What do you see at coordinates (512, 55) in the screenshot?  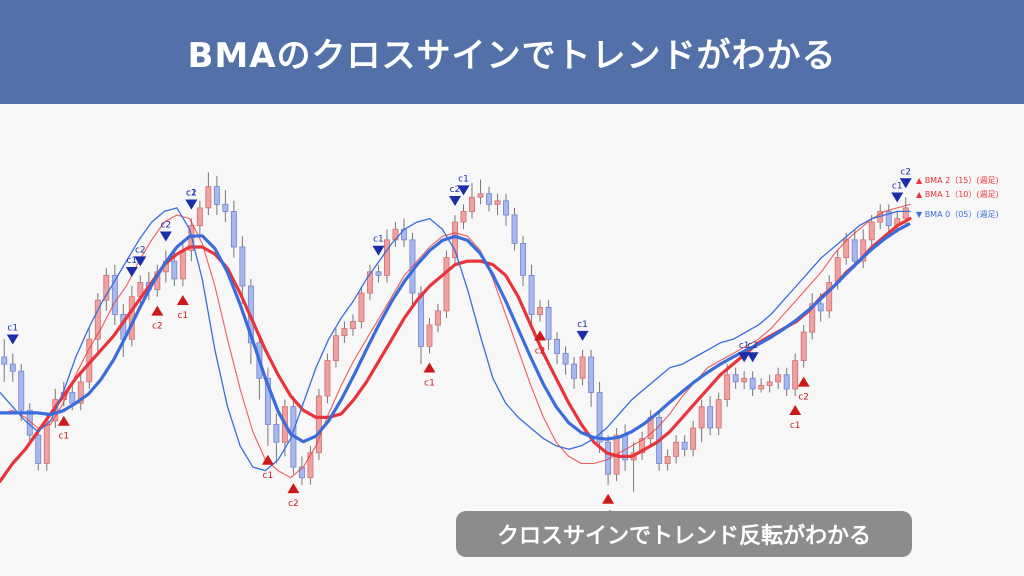 I see `page-title: BMAのクロスサインでトレンドがわかる` at bounding box center [512, 55].